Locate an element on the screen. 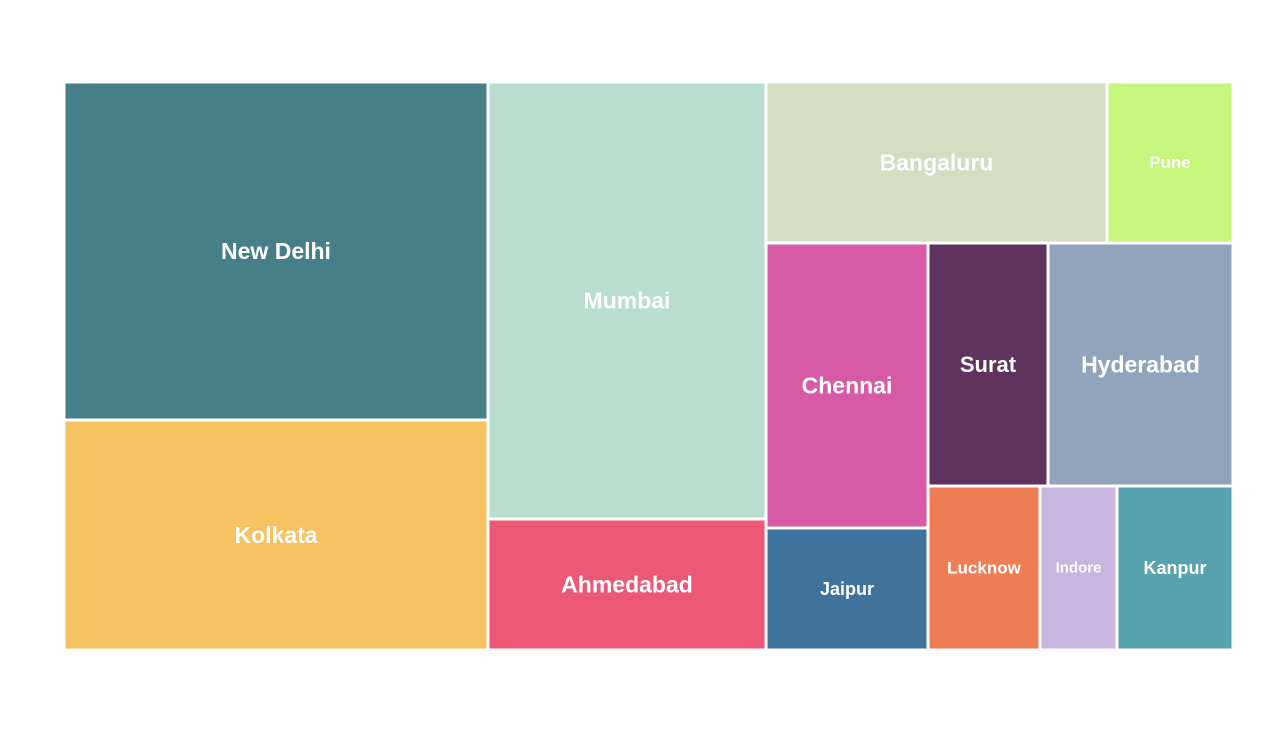 The image size is (1280, 730). tile-label-kolkata: Kolkata is located at coordinates (275, 535).